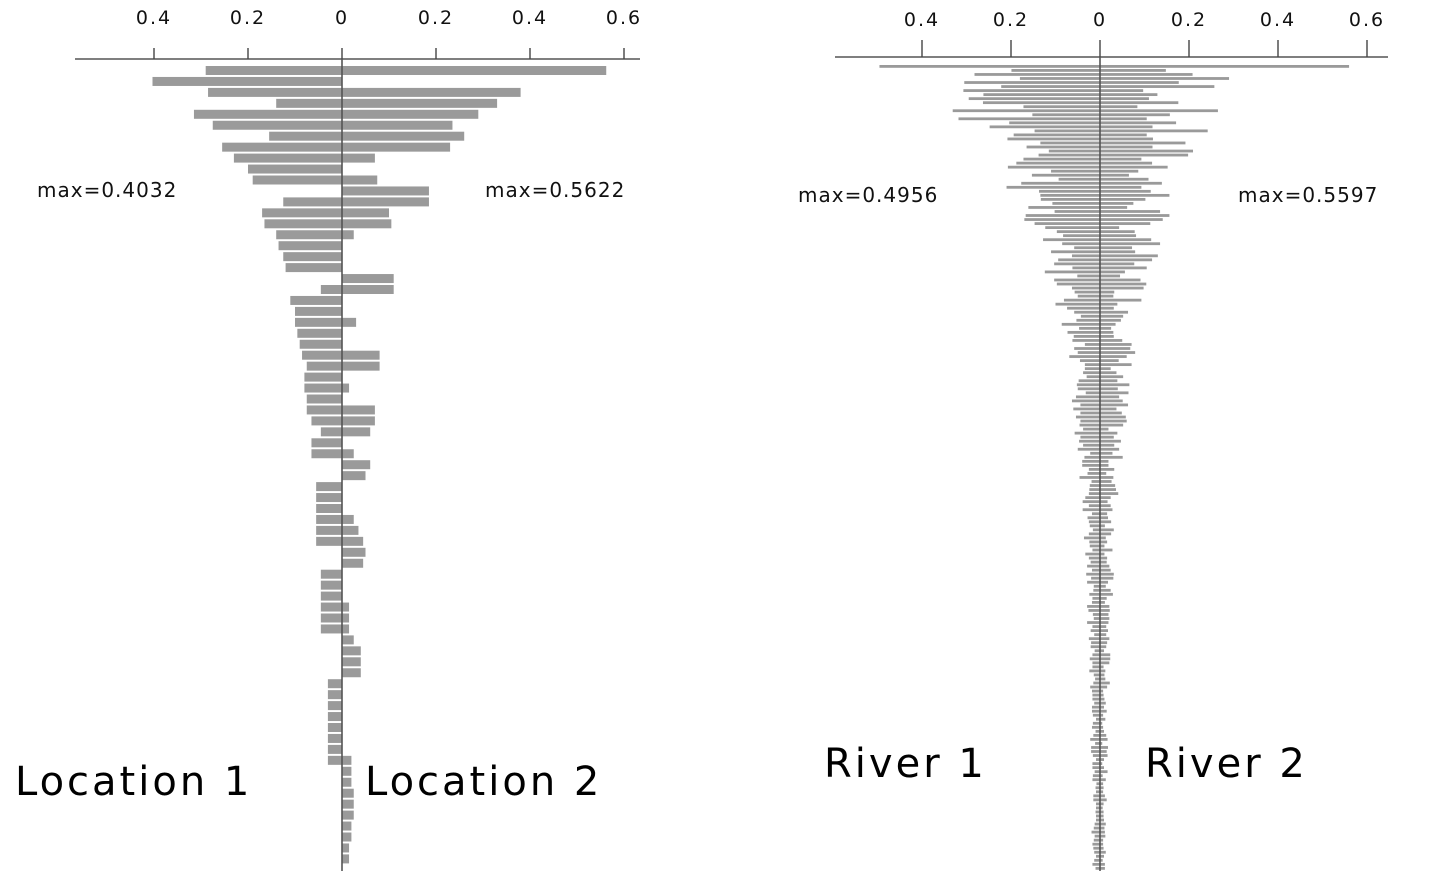 The width and height of the screenshot is (1439, 871). What do you see at coordinates (1308, 195) in the screenshot?
I see `right-max-label: max=0.5597` at bounding box center [1308, 195].